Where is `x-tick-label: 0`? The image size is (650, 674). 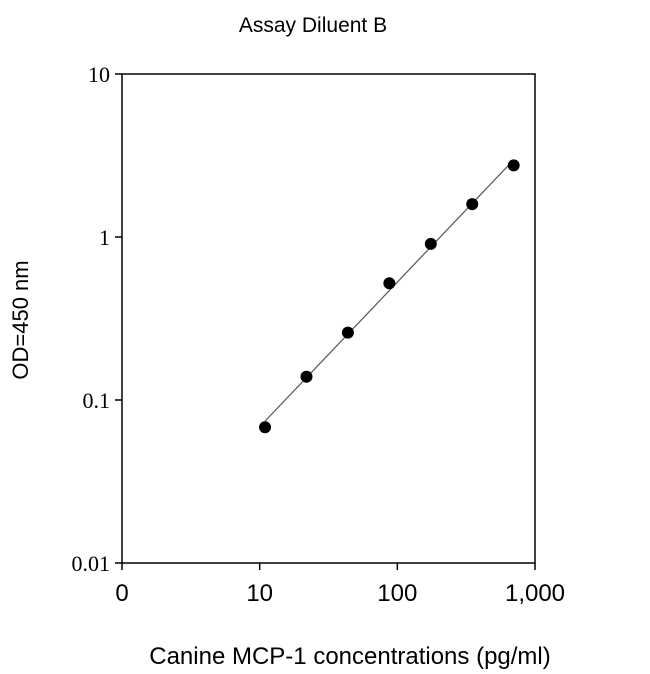
x-tick-label: 0 is located at coordinates (121, 593).